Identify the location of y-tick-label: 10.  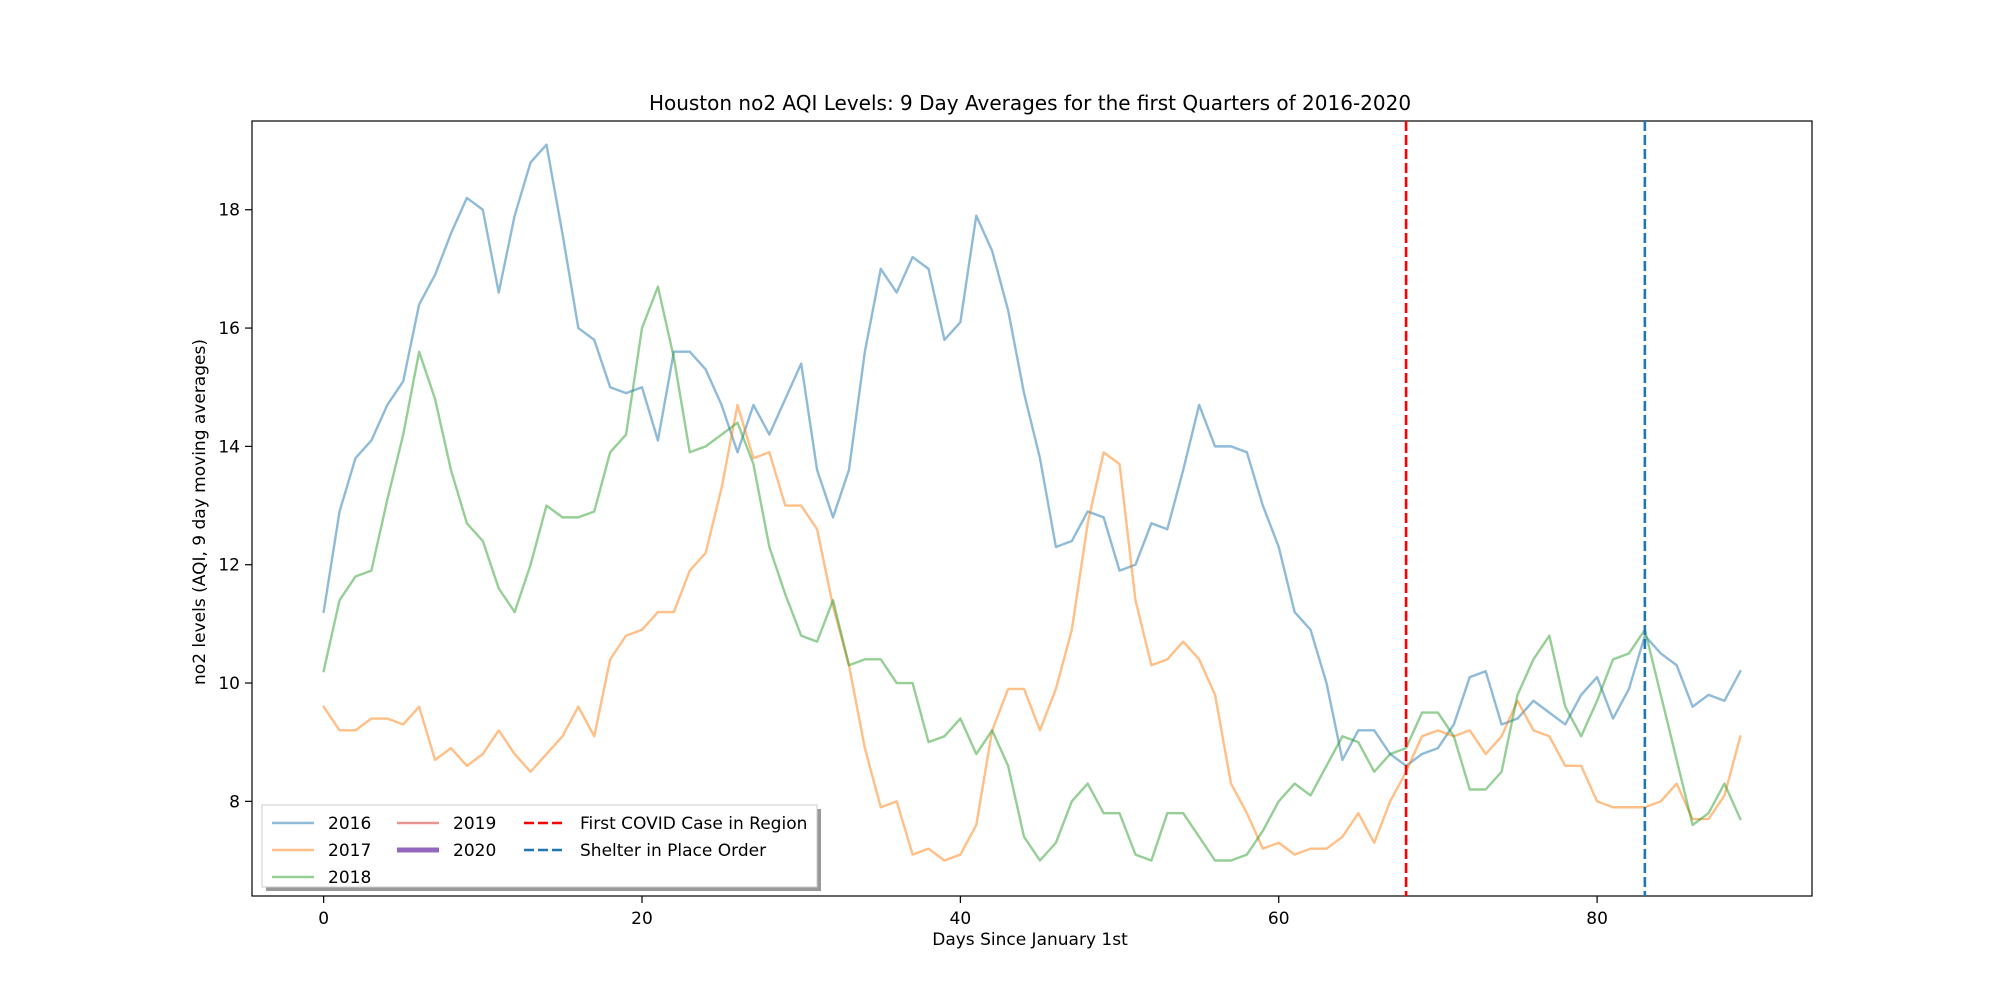
(229, 684).